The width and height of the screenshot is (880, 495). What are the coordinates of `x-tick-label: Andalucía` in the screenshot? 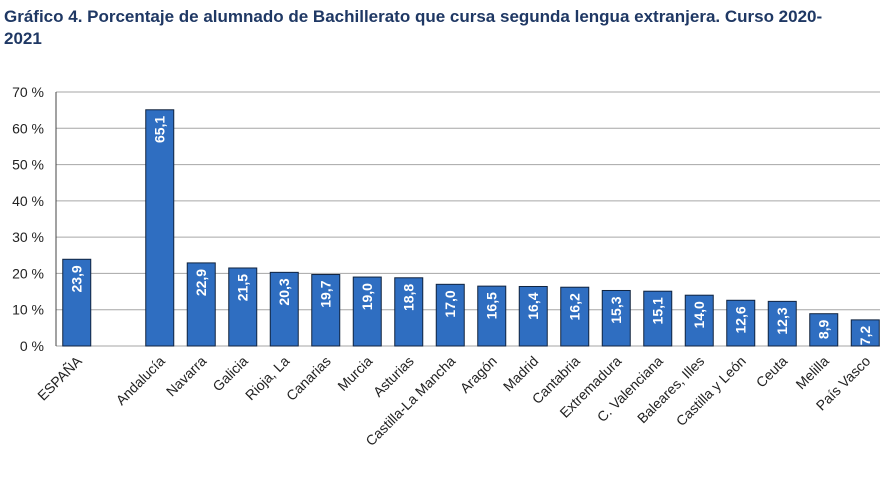 It's located at (140, 380).